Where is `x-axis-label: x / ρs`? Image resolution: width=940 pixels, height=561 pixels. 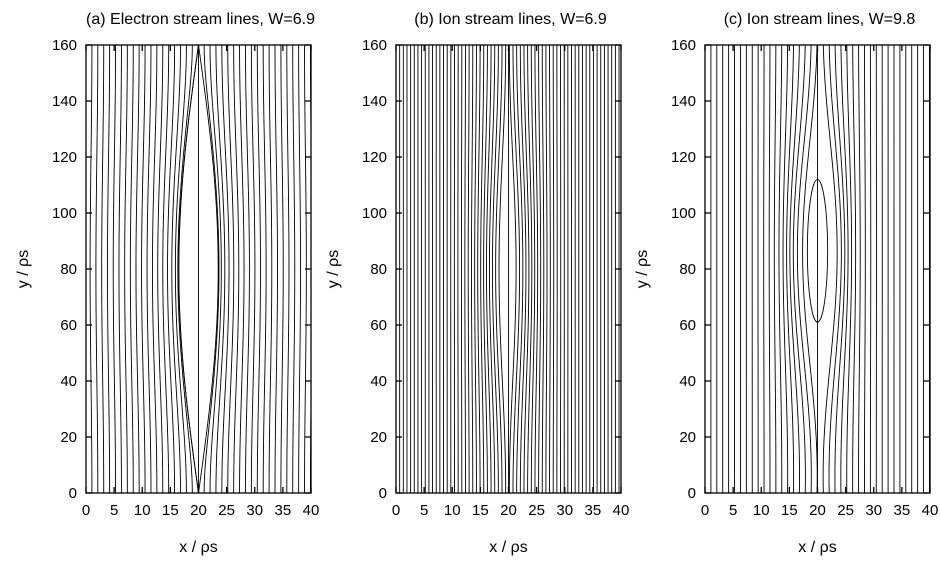
x-axis-label: x / ρs is located at coordinates (198, 547).